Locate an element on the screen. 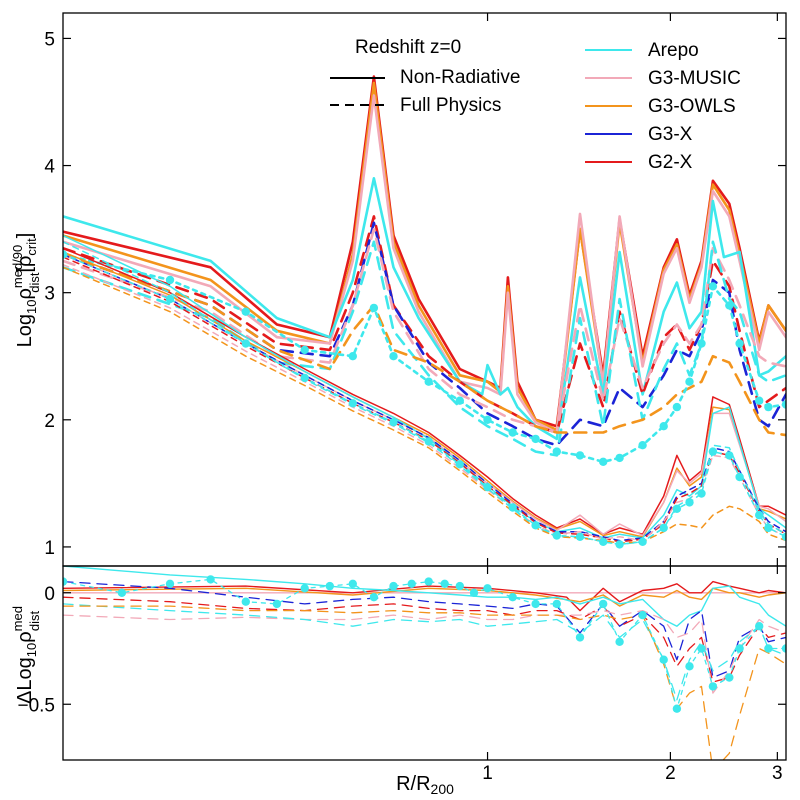  xtick-label-2: 3 is located at coordinates (777, 773).